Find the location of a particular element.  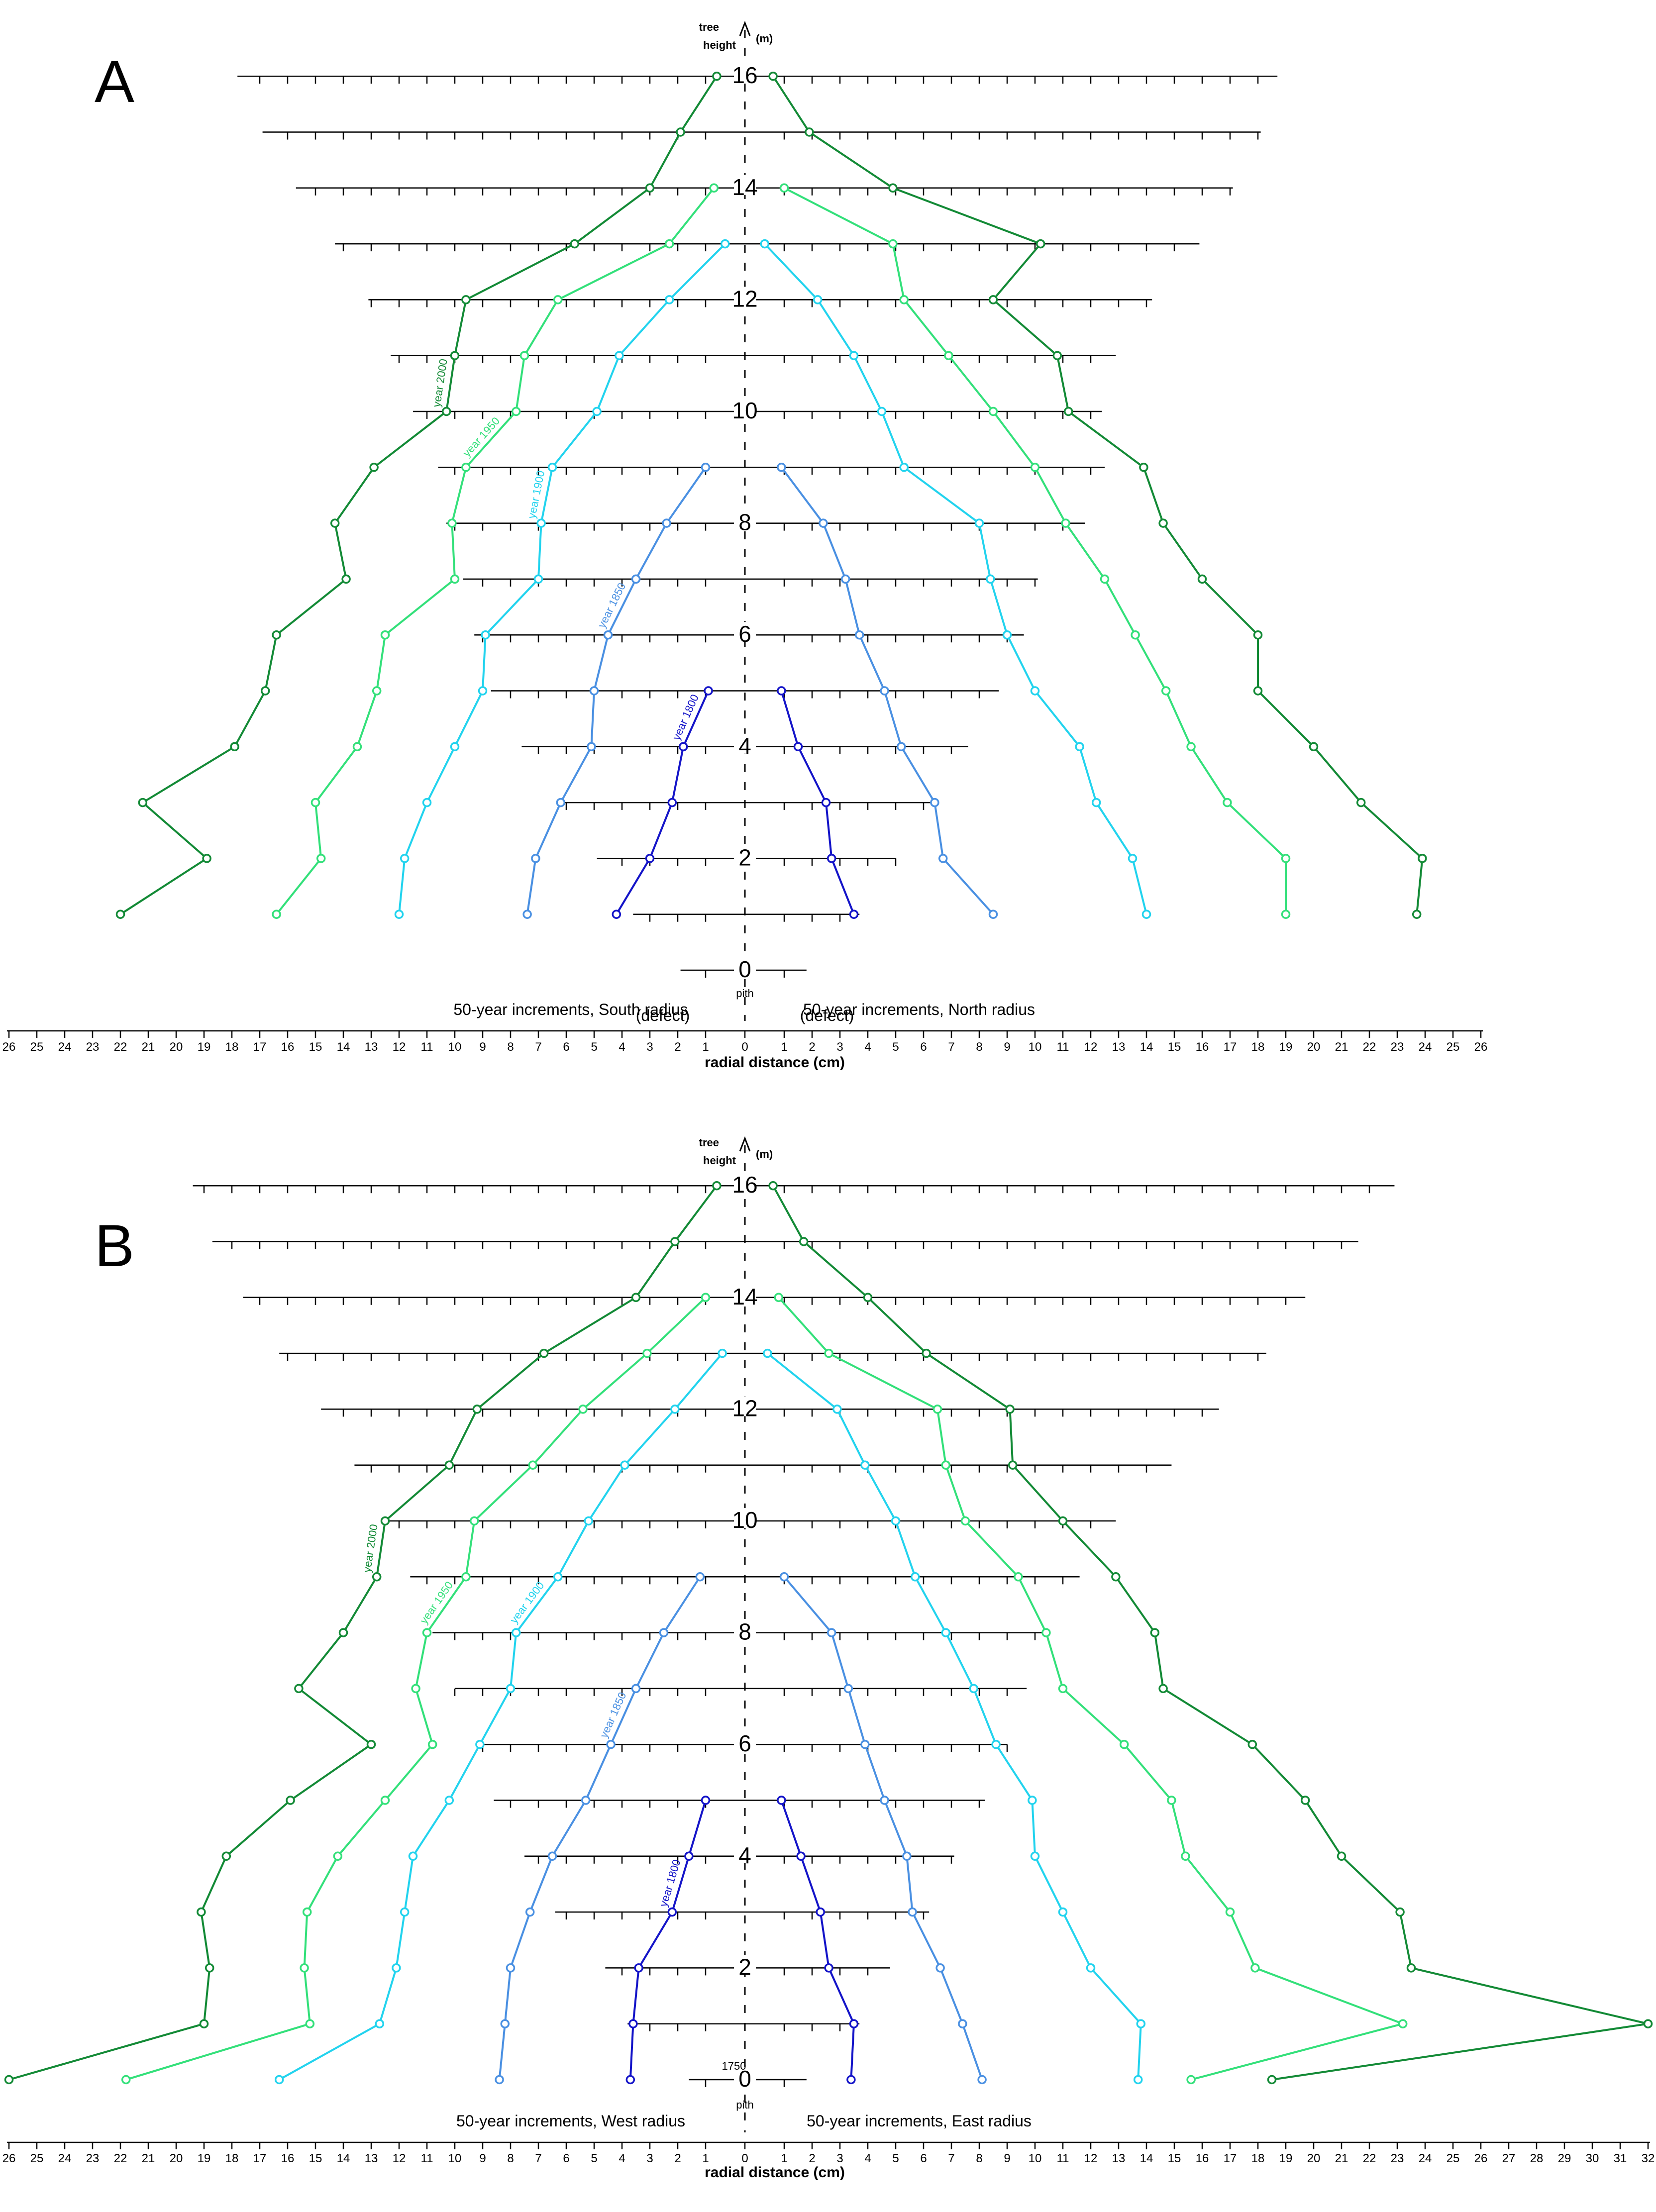

panel-b-series-year-1800-left-point is located at coordinates (706, 1800).